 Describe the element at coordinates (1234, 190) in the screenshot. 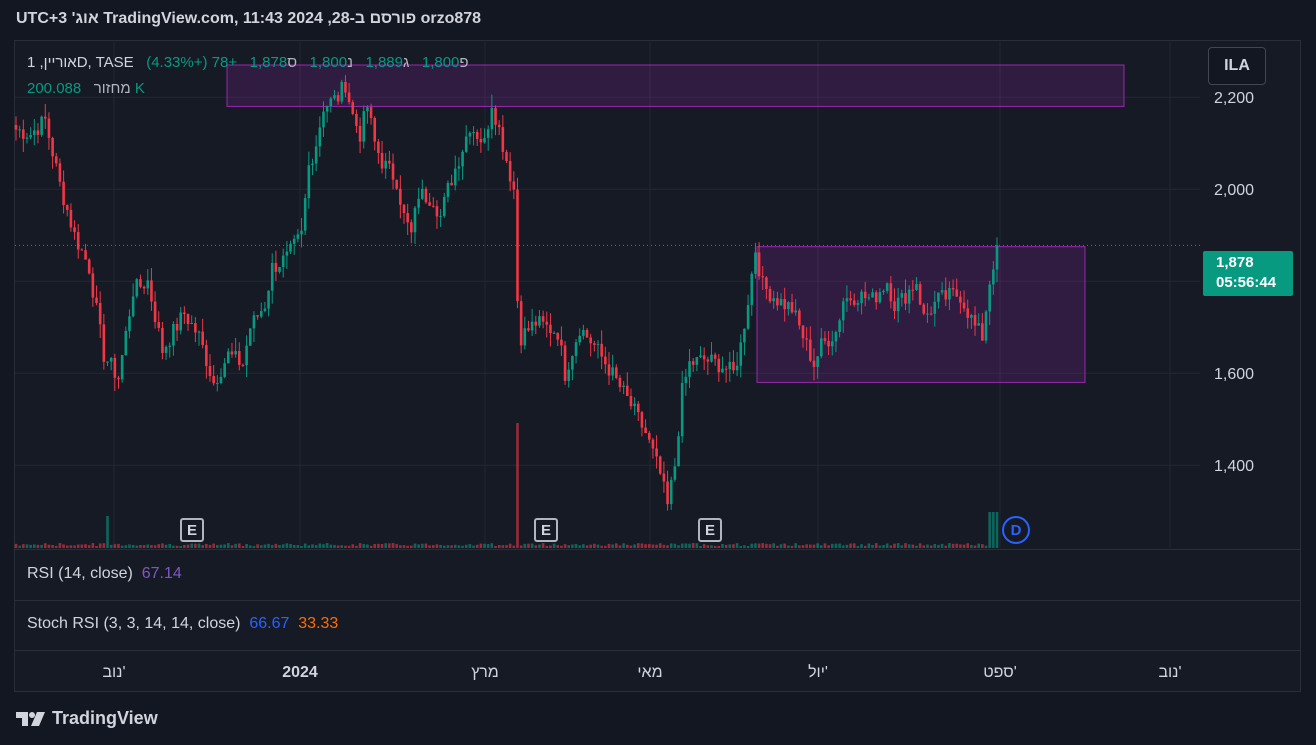

I see `price-tick-label: 2,000` at that location.